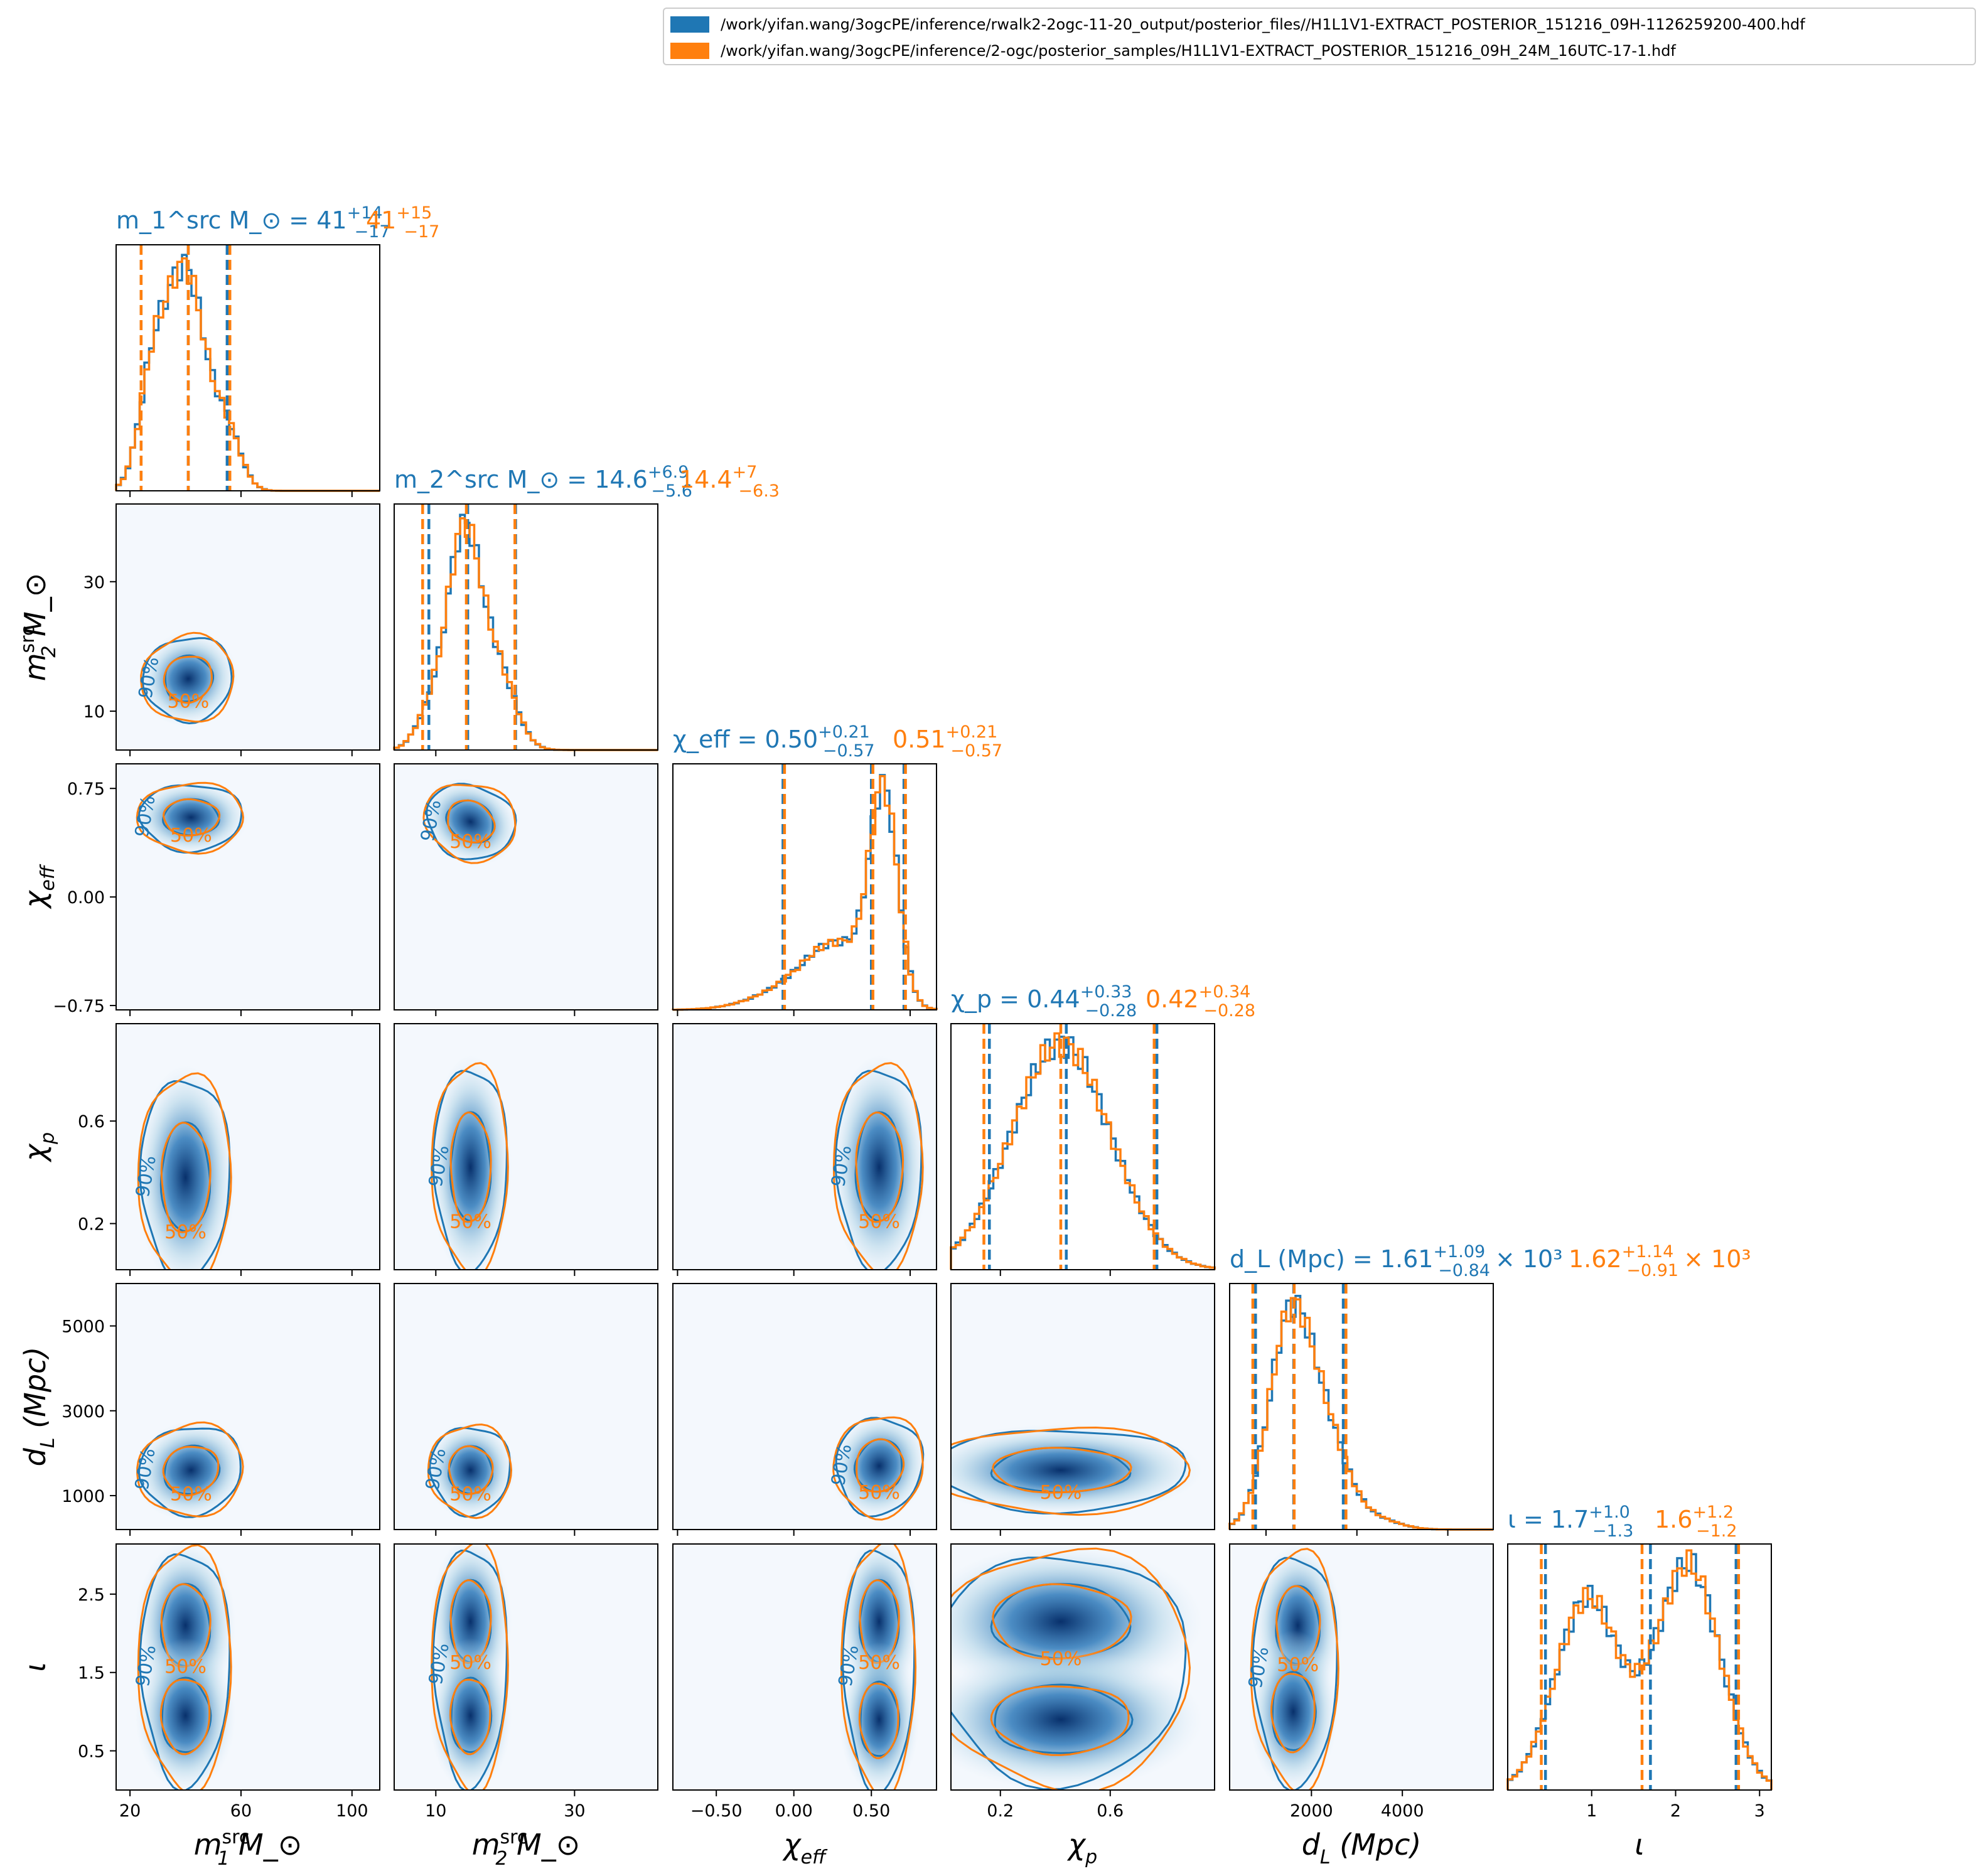  What do you see at coordinates (794, 1811) in the screenshot?
I see `x-tick-label: 0.00` at bounding box center [794, 1811].